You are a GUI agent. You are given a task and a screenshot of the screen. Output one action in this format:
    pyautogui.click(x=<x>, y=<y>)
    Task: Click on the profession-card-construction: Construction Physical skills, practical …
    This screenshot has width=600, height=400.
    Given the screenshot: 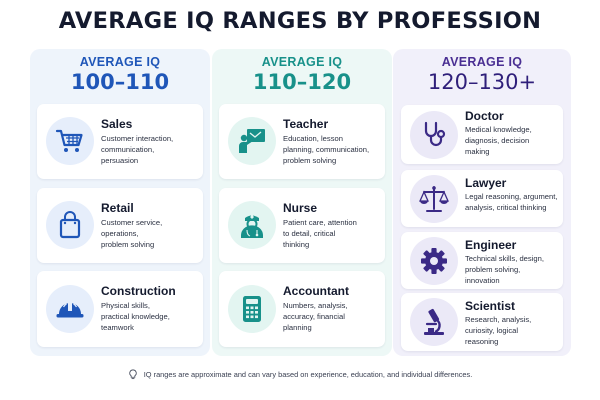 What is the action you would take?
    pyautogui.click(x=120, y=309)
    